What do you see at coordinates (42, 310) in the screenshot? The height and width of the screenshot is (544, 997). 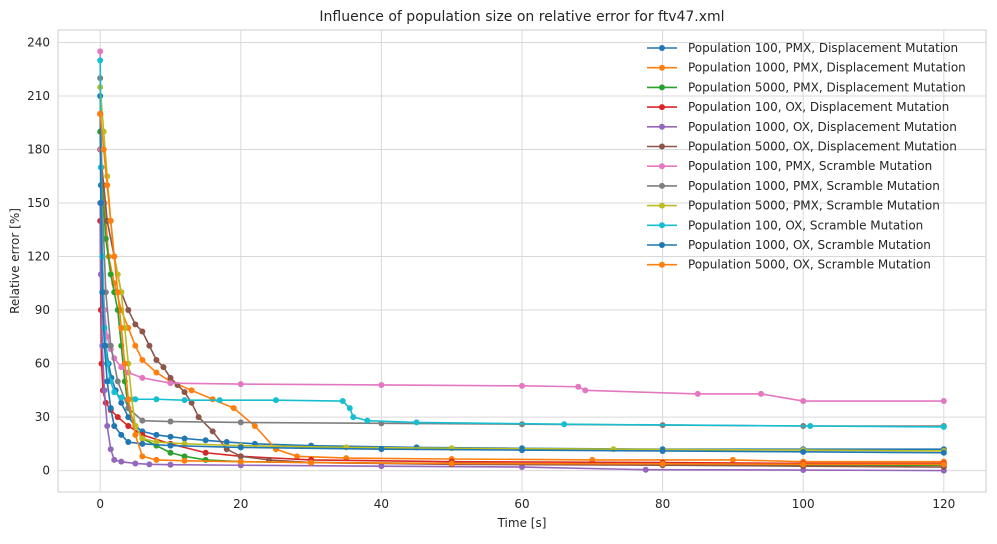 I see `y-tick-label: 90` at bounding box center [42, 310].